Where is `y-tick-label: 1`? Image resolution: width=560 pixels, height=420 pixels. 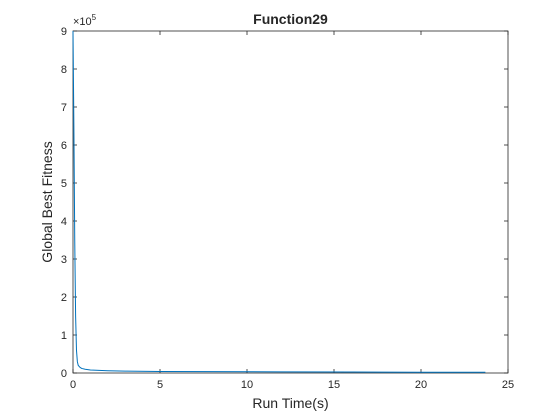
y-tick-label: 1 is located at coordinates (64, 336).